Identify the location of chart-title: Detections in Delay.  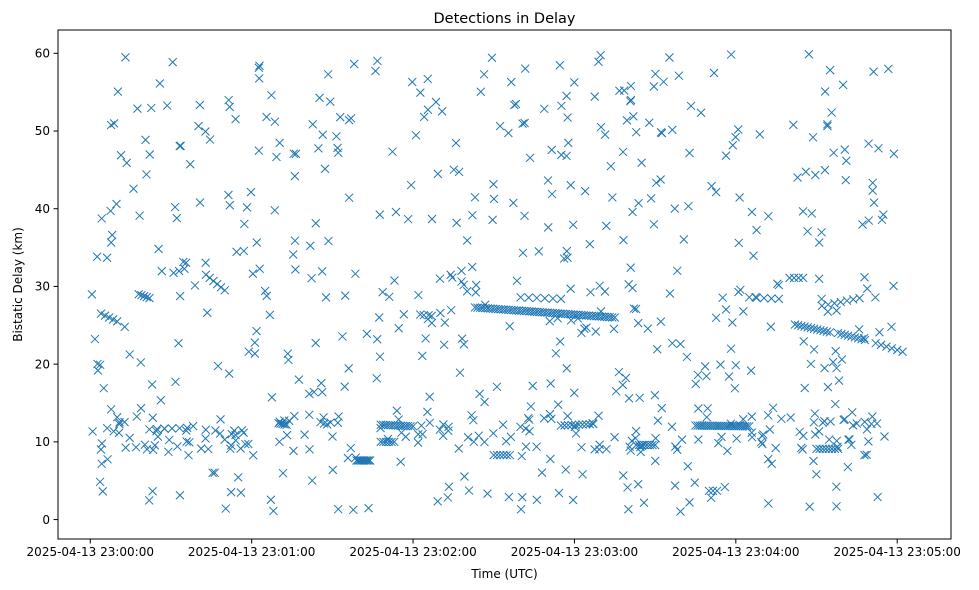
(504, 19).